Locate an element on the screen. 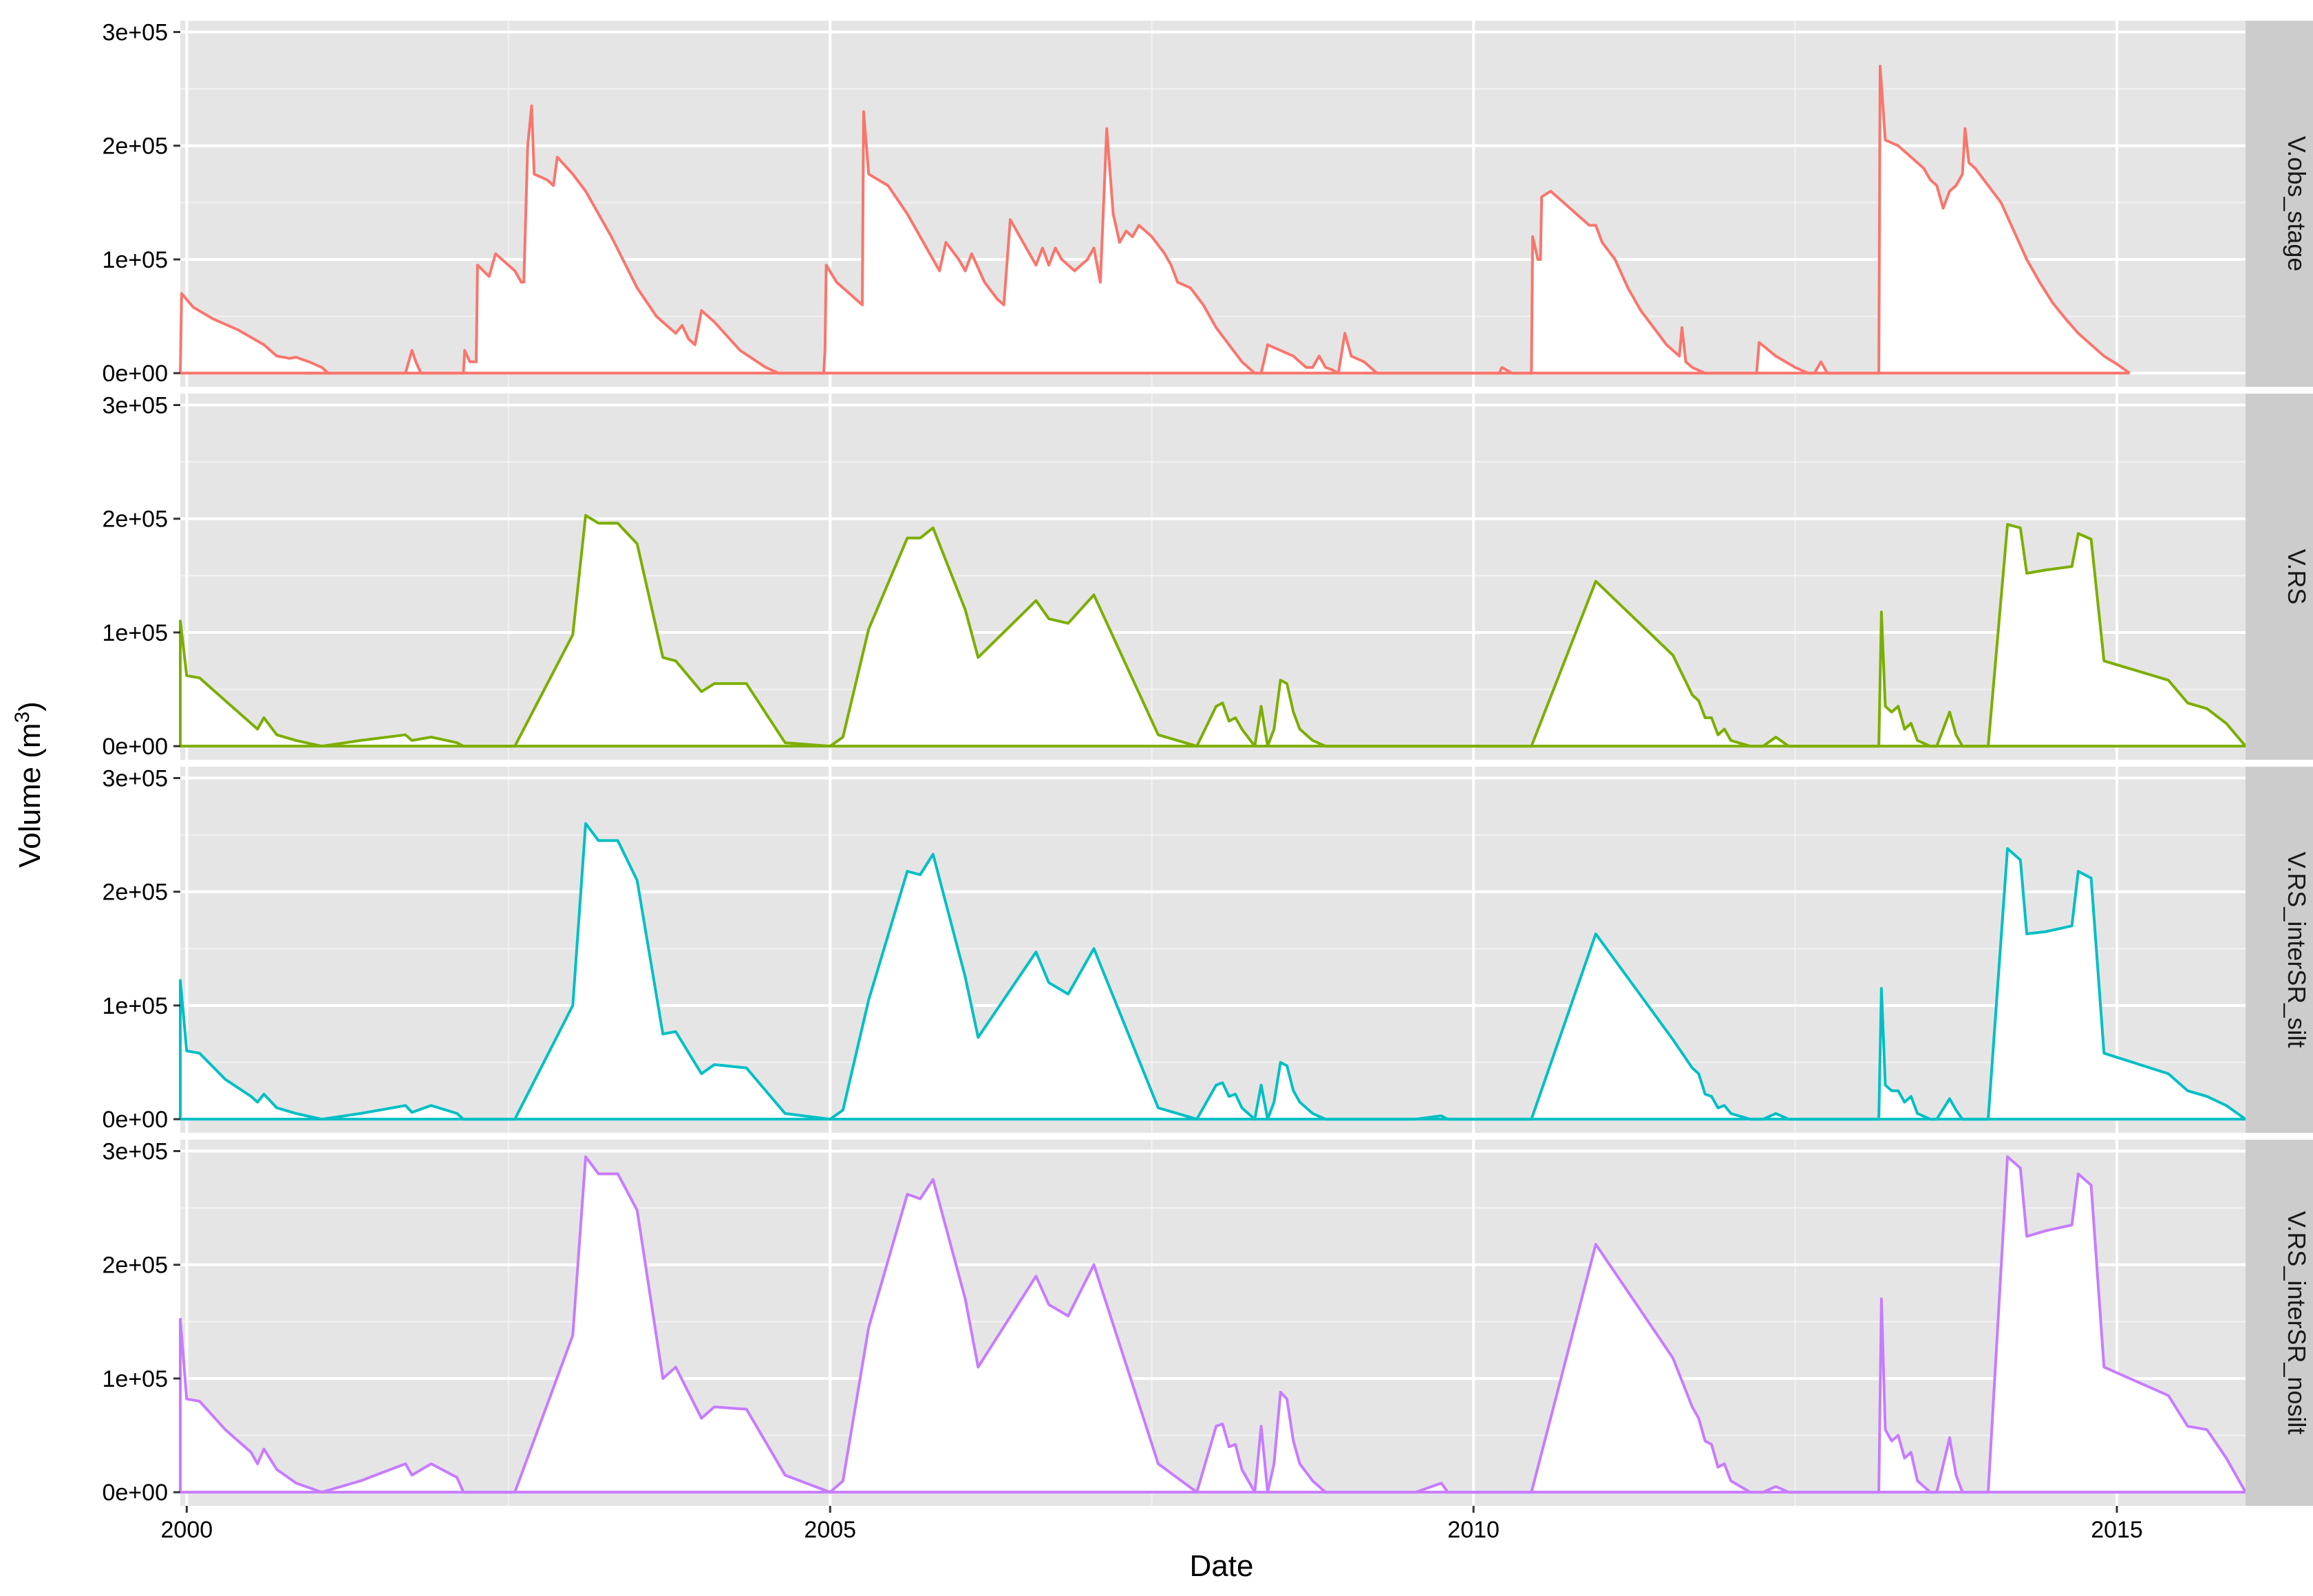 The width and height of the screenshot is (2313, 1596). strip-label: V.RS_interSR_nosilt is located at coordinates (2297, 1323).